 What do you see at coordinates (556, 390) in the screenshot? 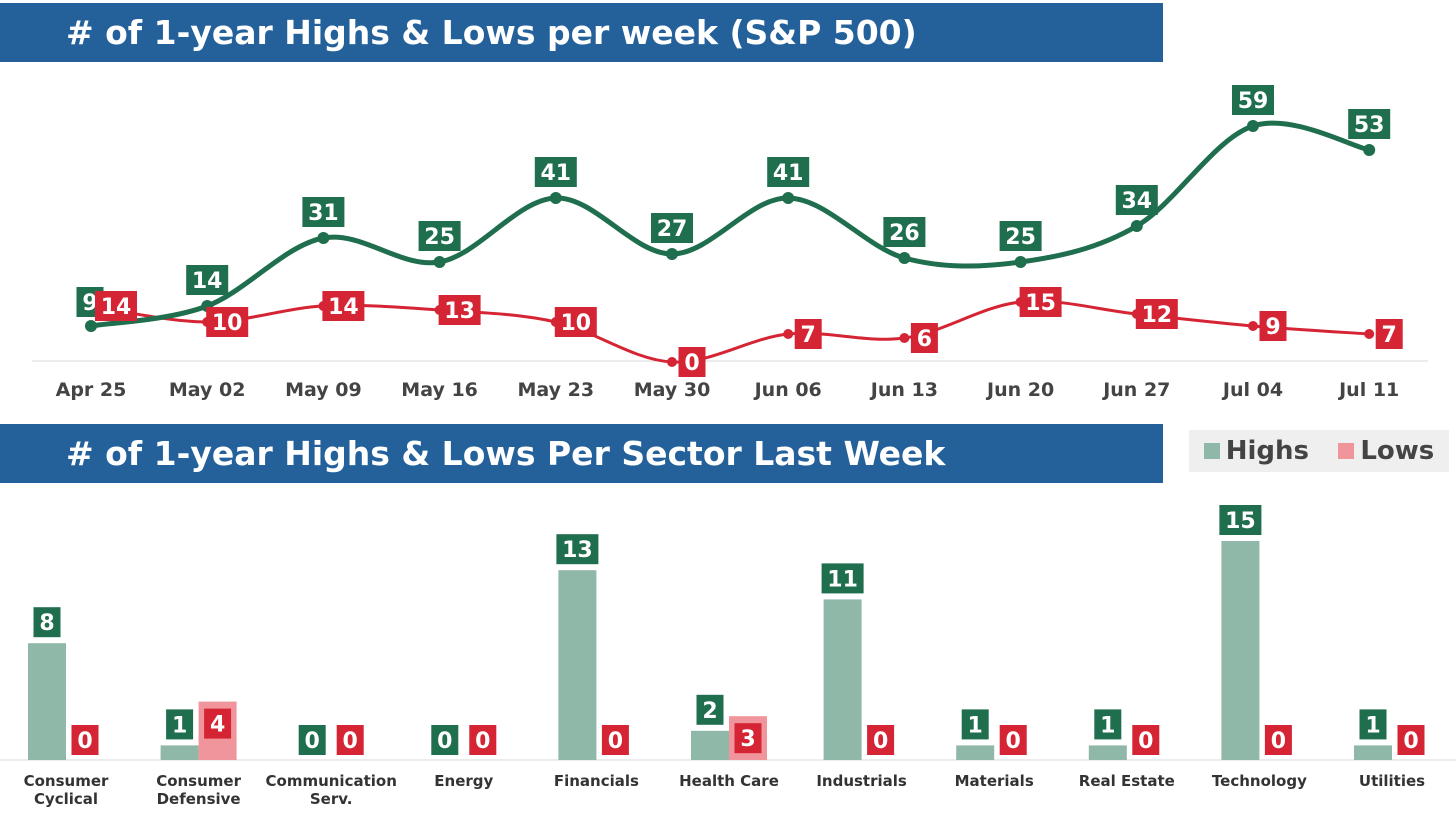
I see `x-tick-label: May 23` at bounding box center [556, 390].